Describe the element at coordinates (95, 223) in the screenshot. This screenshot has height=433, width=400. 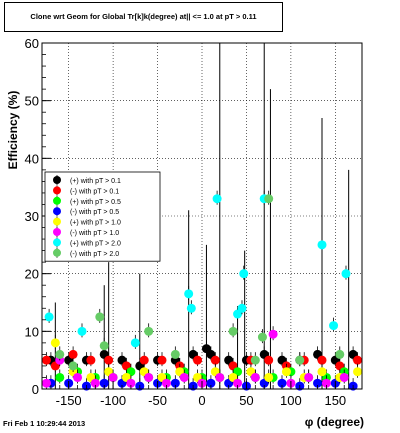
I see `legend-entry: (+) with pT > 1.0` at that location.